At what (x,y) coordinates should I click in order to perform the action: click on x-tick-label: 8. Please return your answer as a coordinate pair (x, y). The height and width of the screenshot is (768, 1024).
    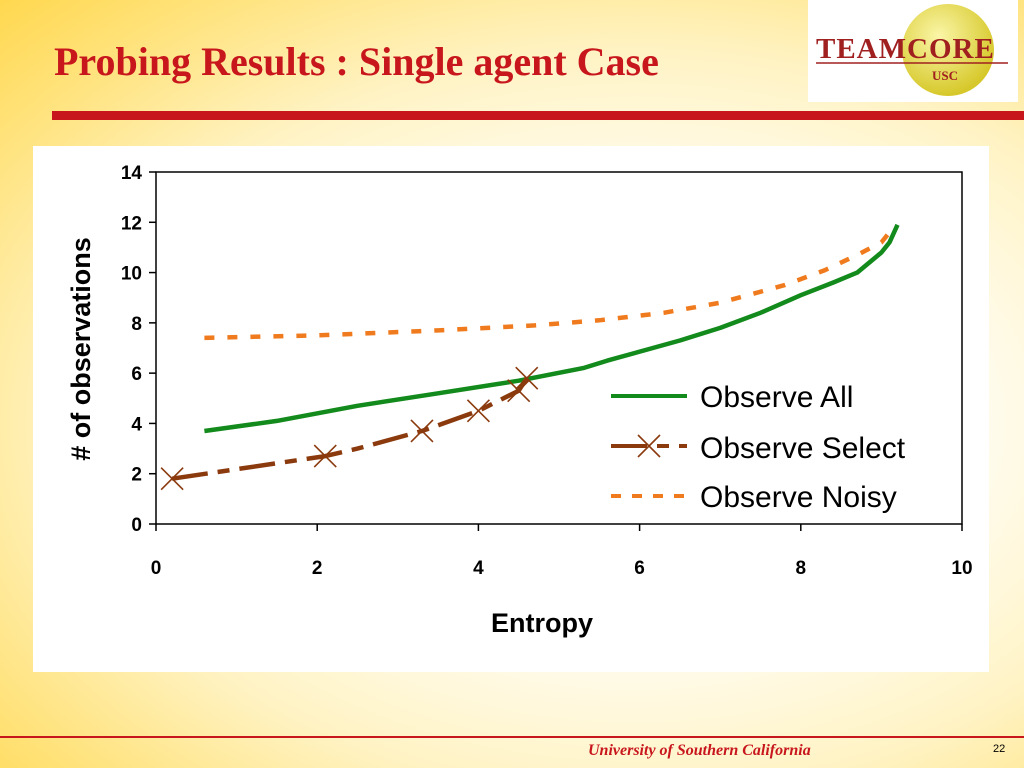
    Looking at the image, I should click on (801, 568).